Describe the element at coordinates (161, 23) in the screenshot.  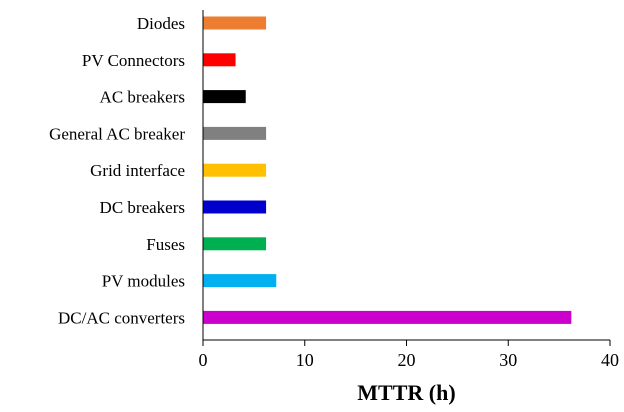
I see `category-label: Diodes` at that location.